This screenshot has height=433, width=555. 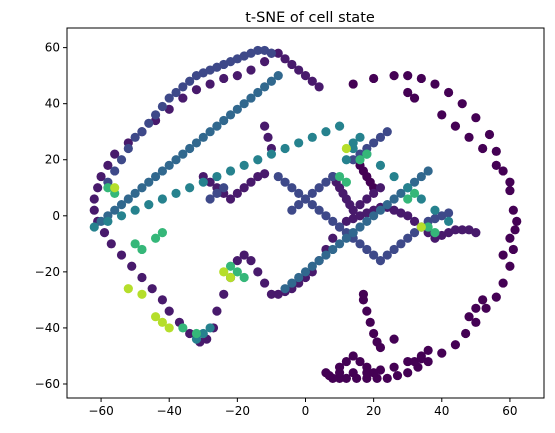 I want to click on y-tick-label: 20, so click(x=52, y=160).